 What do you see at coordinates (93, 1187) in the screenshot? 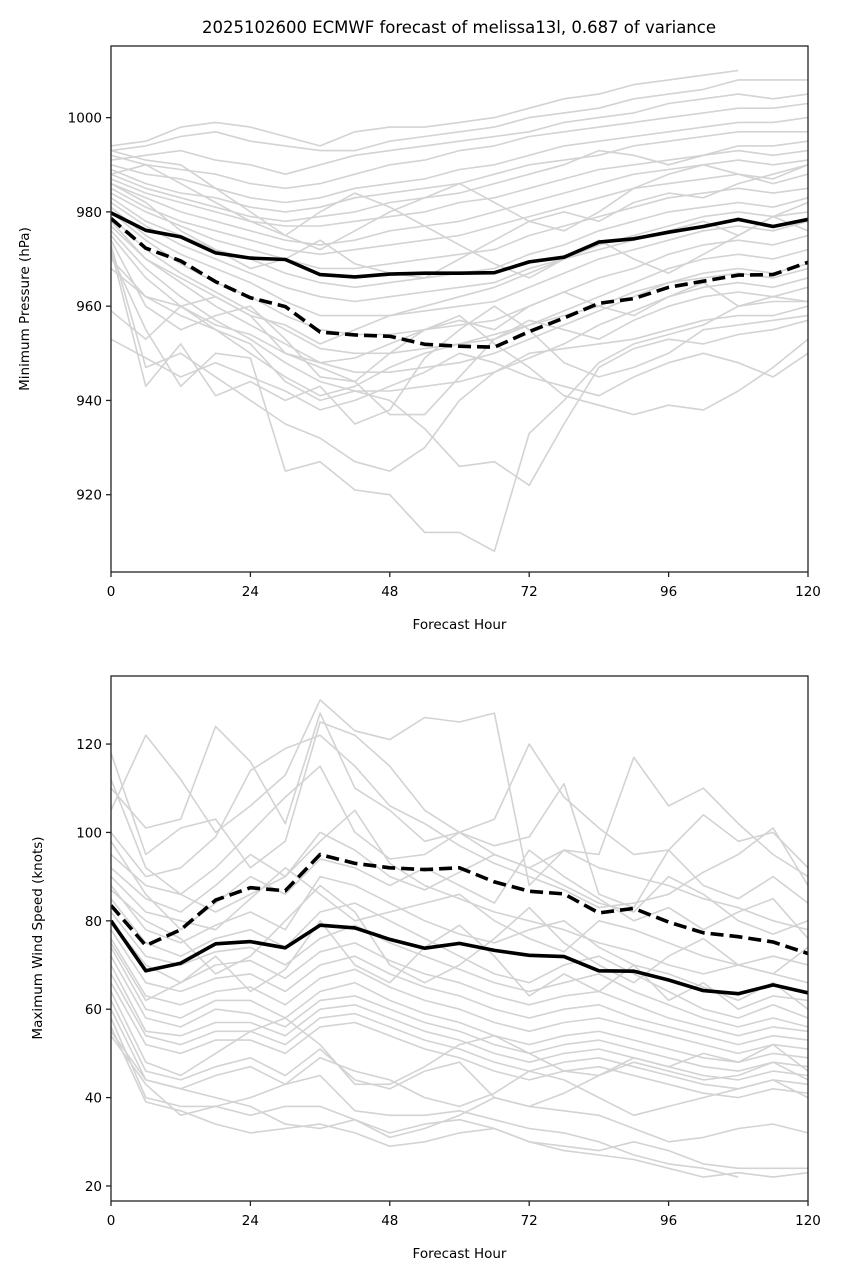
I see `wind-y-tick-label: 20` at bounding box center [93, 1187].